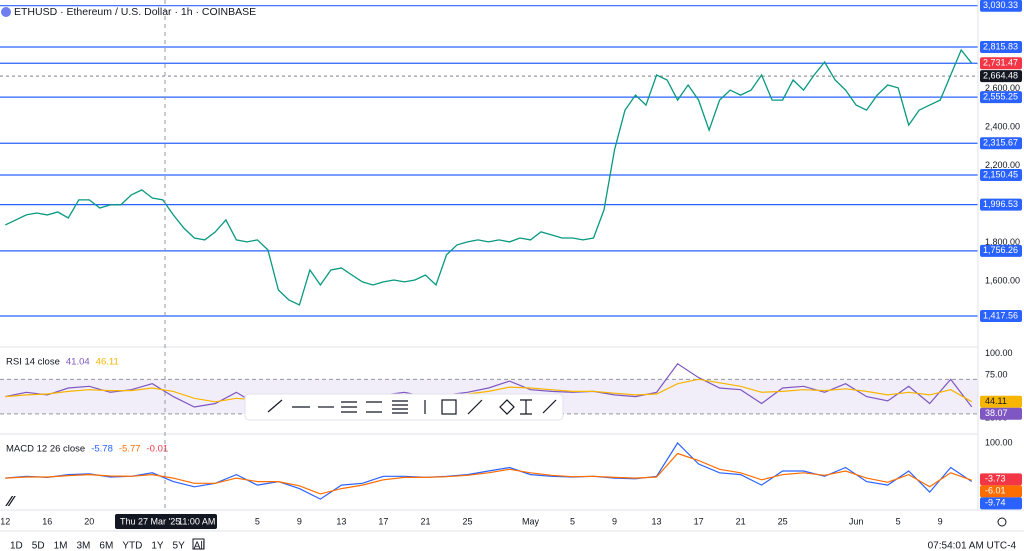 This screenshot has height=551, width=1024. Describe the element at coordinates (449, 407) in the screenshot. I see `tool-rect` at that location.